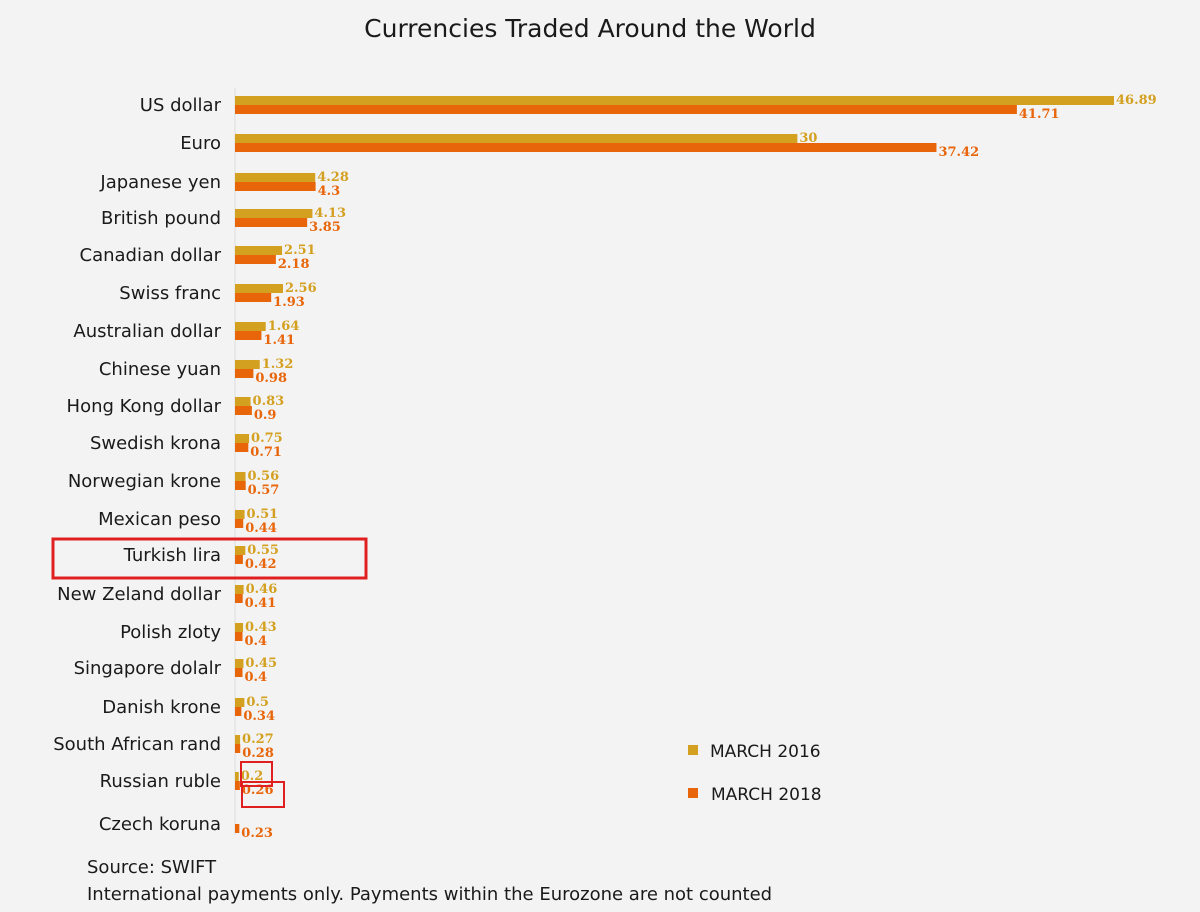  Describe the element at coordinates (330, 213) in the screenshot. I see `value-label-2016: 4.13` at that location.